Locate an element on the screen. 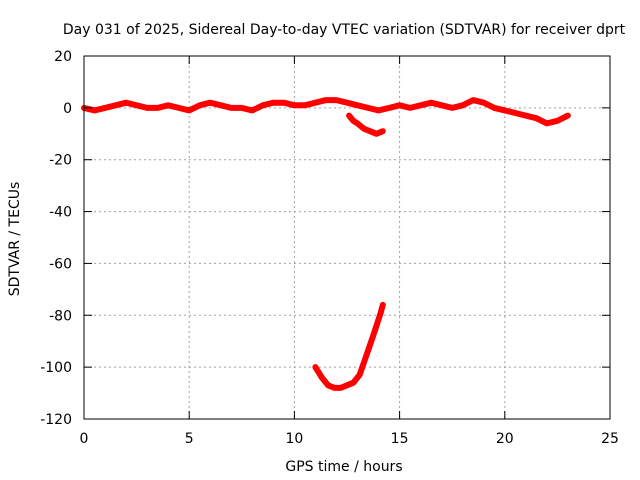 The image size is (640, 480). x-tick-label: 25 is located at coordinates (610, 439).